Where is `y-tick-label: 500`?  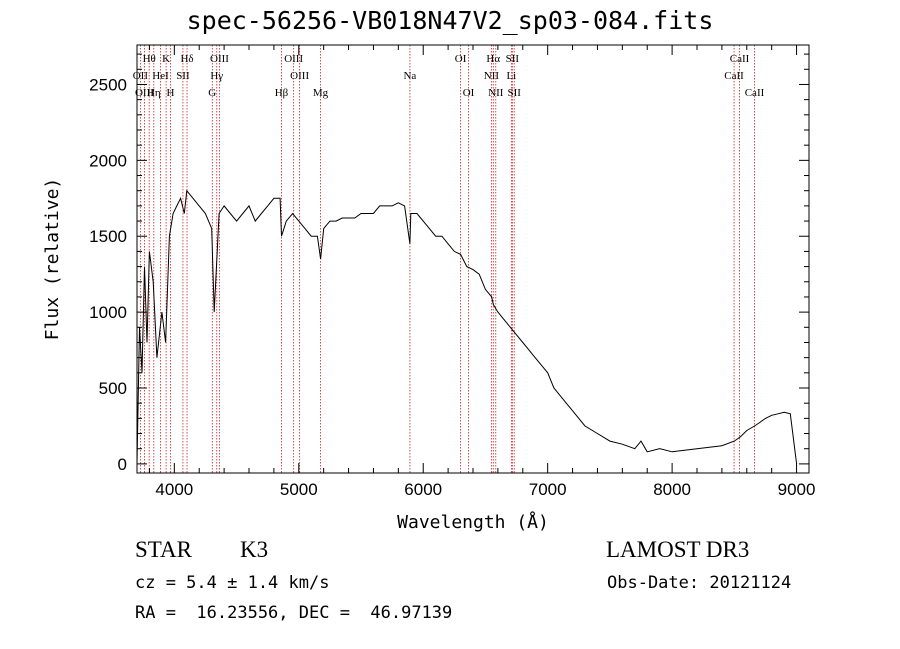
y-tick-label: 500 is located at coordinates (113, 388).